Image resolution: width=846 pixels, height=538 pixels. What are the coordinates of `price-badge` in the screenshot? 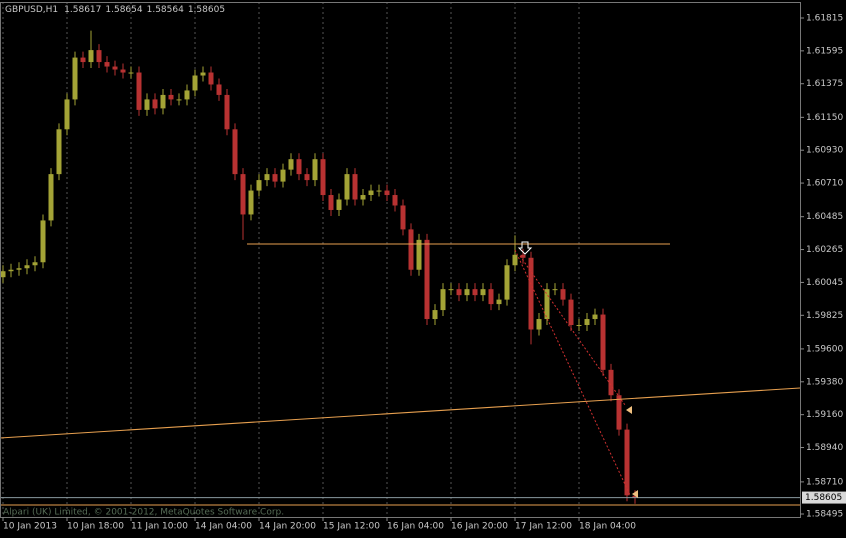 It's located at (824, 497).